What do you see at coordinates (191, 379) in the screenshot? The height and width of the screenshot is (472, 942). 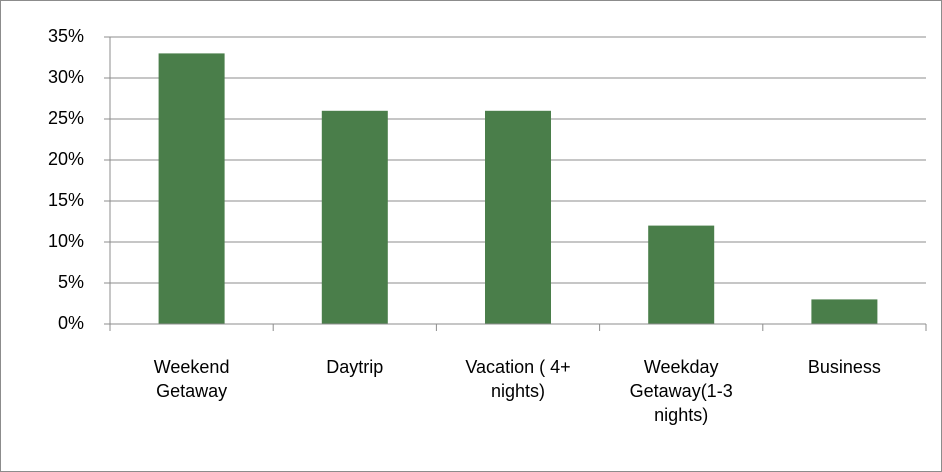 I see `x-tick-label: Weekend Getaway` at bounding box center [191, 379].